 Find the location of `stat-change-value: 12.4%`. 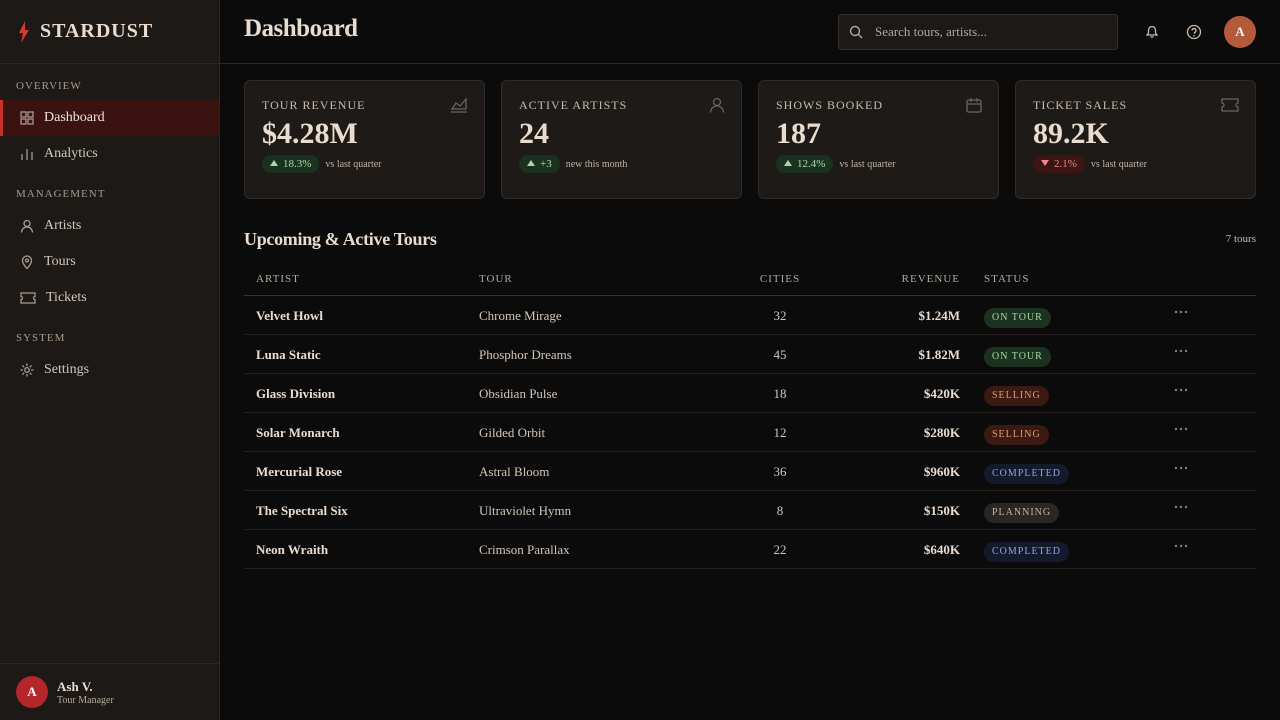

stat-change-value: 12.4% is located at coordinates (811, 164).